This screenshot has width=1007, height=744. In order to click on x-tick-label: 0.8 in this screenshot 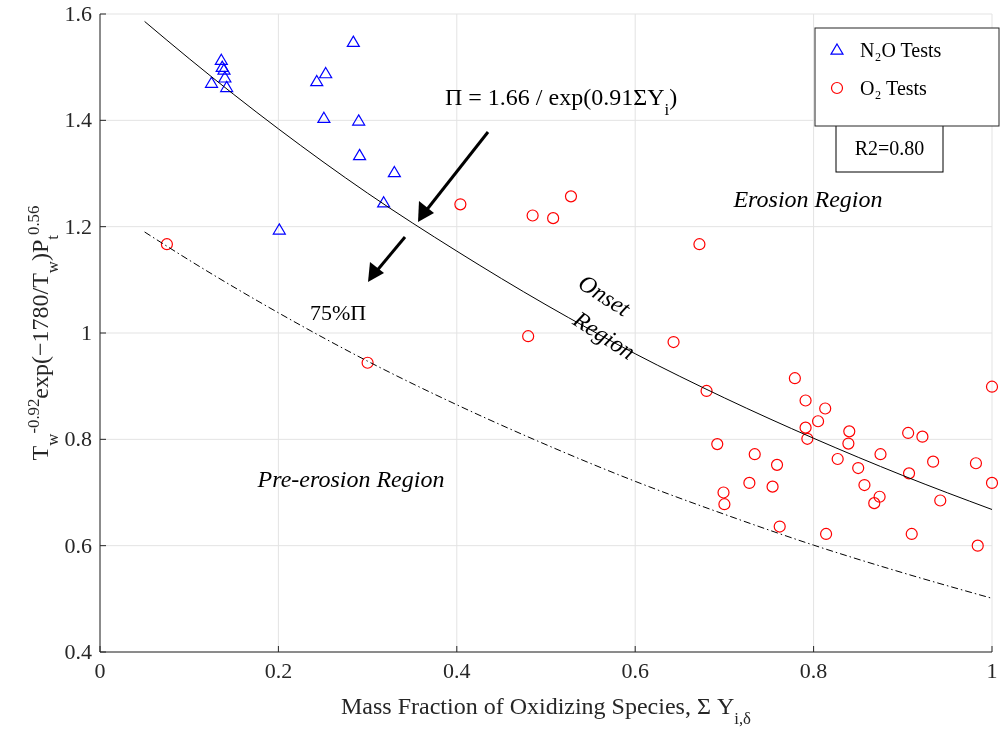, I will do `click(813, 670)`.